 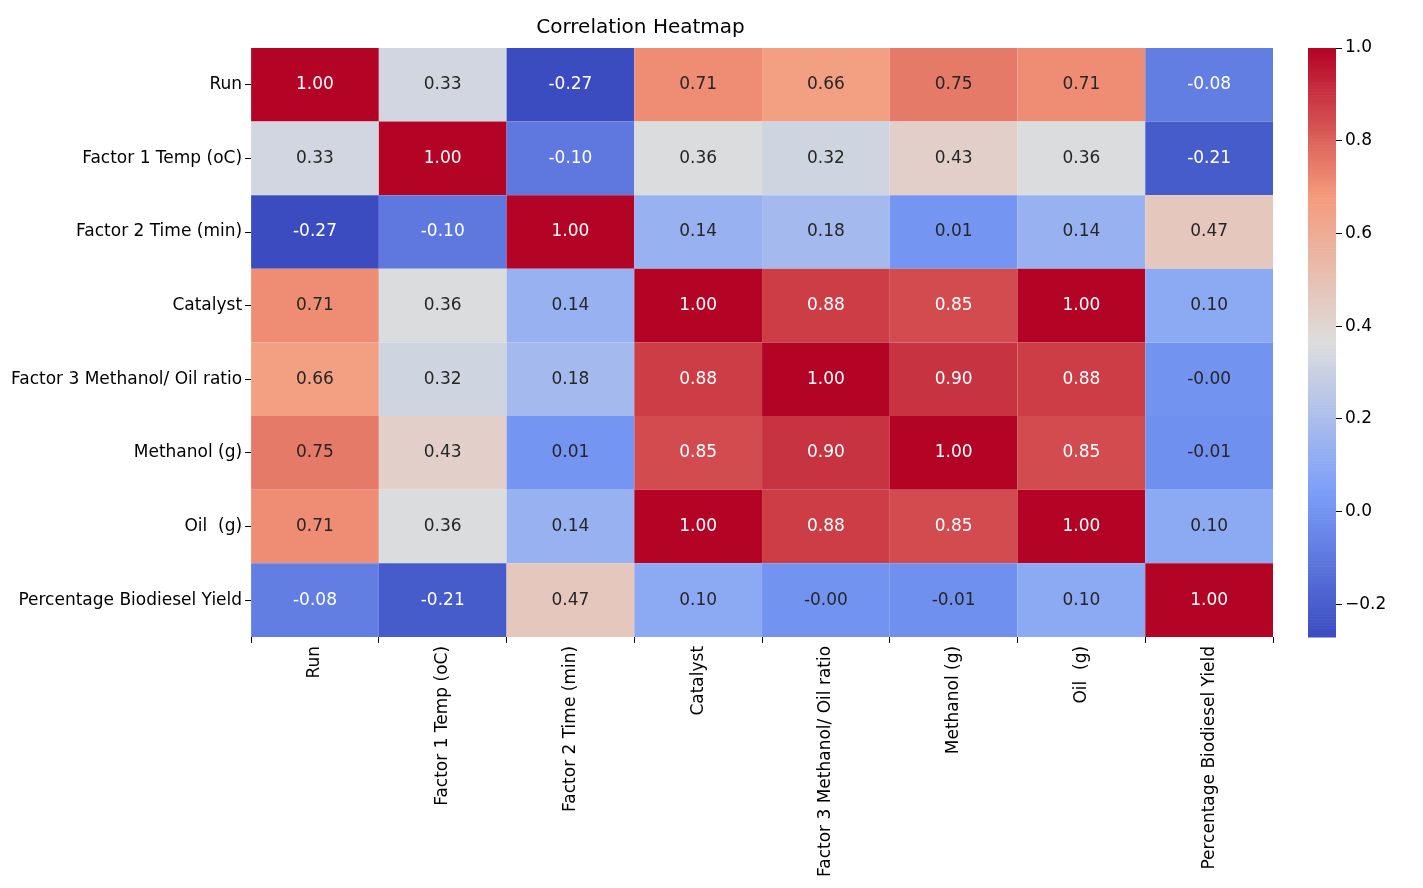 What do you see at coordinates (207, 304) in the screenshot?
I see `y-tick-label: Catalyst` at bounding box center [207, 304].